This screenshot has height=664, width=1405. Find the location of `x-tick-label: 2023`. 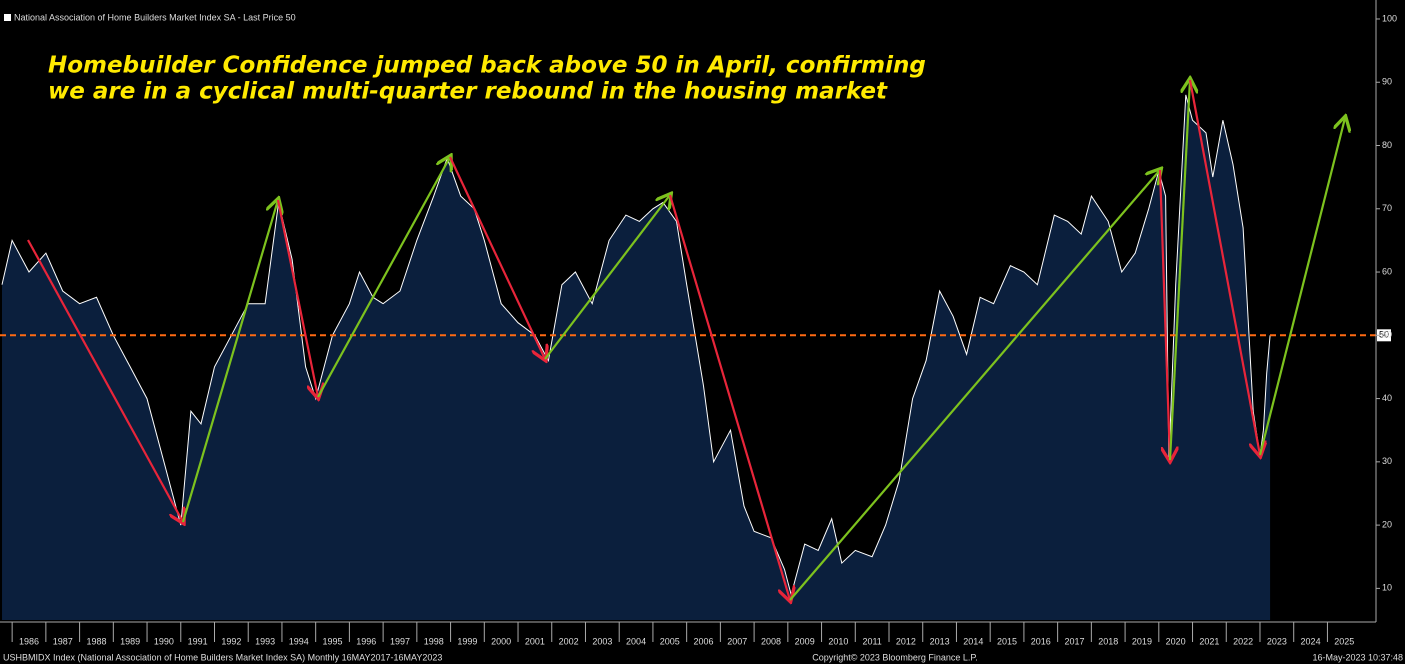

x-tick-label: 2023 is located at coordinates (1277, 641).